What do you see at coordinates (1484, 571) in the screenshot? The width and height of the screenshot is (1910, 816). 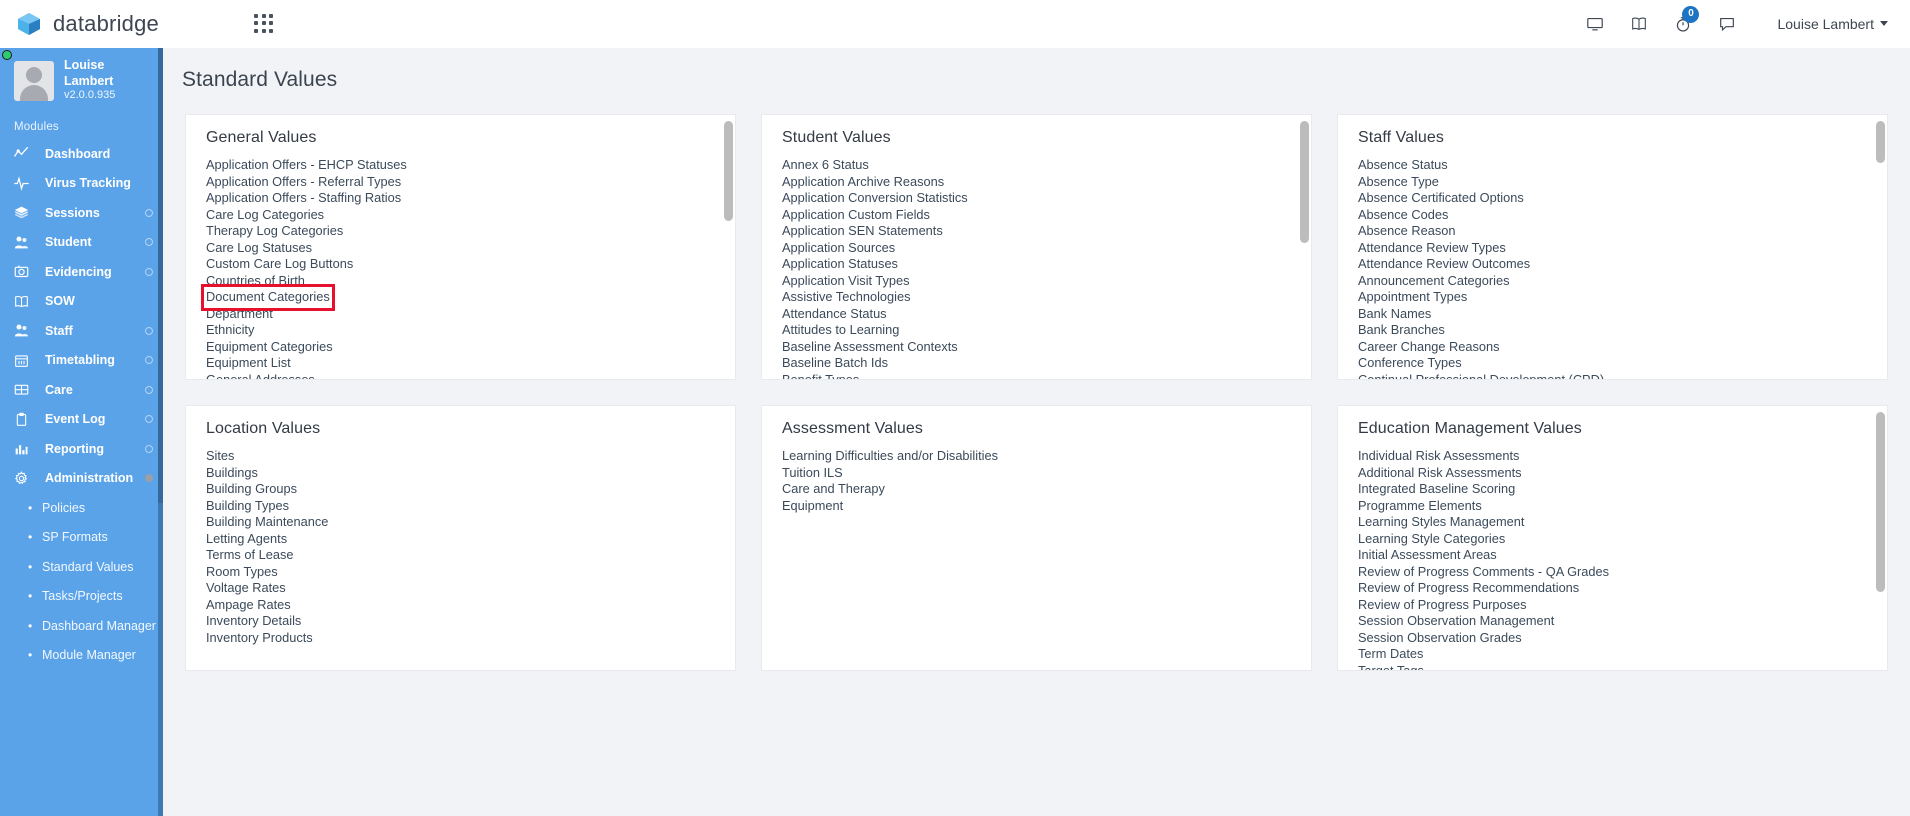 I see `card-link: Review of Progress Comments - QA Grades` at bounding box center [1484, 571].